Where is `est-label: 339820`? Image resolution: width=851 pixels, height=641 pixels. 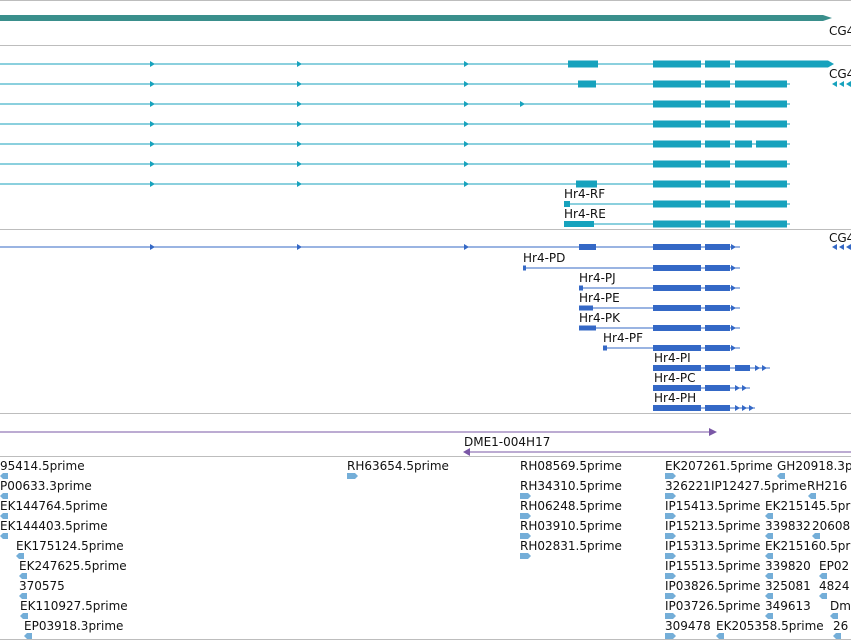
est-label: 339820 is located at coordinates (788, 566).